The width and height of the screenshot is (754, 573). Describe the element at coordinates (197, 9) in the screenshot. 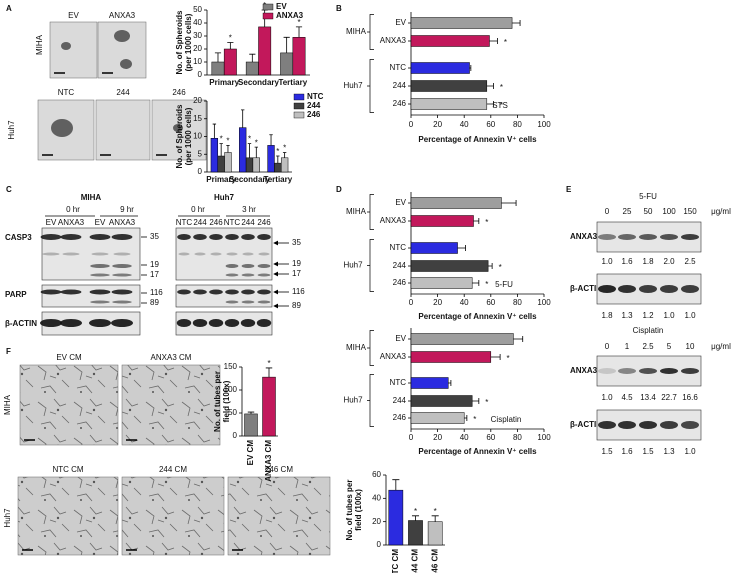

I see `y-tick-label: 50` at that location.